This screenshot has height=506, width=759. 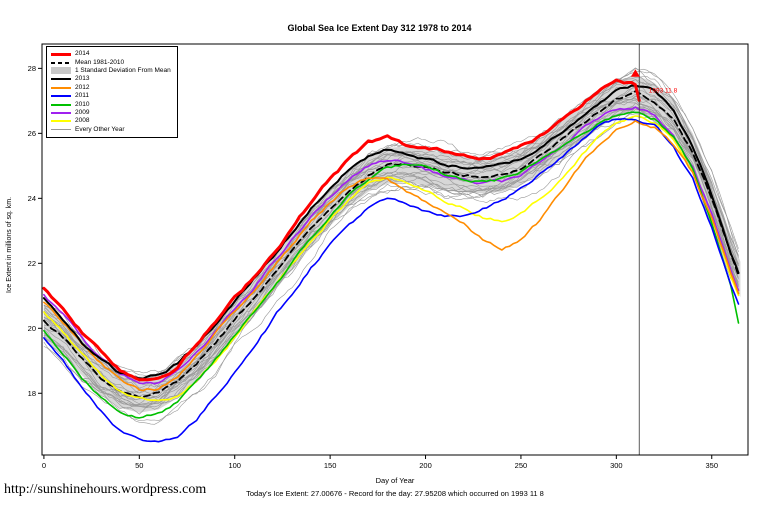 I want to click on legend-item: Mean 1981-2010, so click(x=111, y=62).